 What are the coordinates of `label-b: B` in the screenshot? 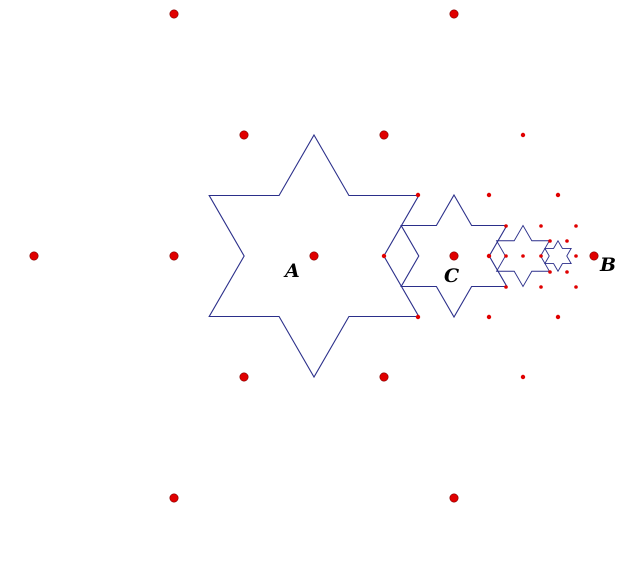 It's located at (607, 265).